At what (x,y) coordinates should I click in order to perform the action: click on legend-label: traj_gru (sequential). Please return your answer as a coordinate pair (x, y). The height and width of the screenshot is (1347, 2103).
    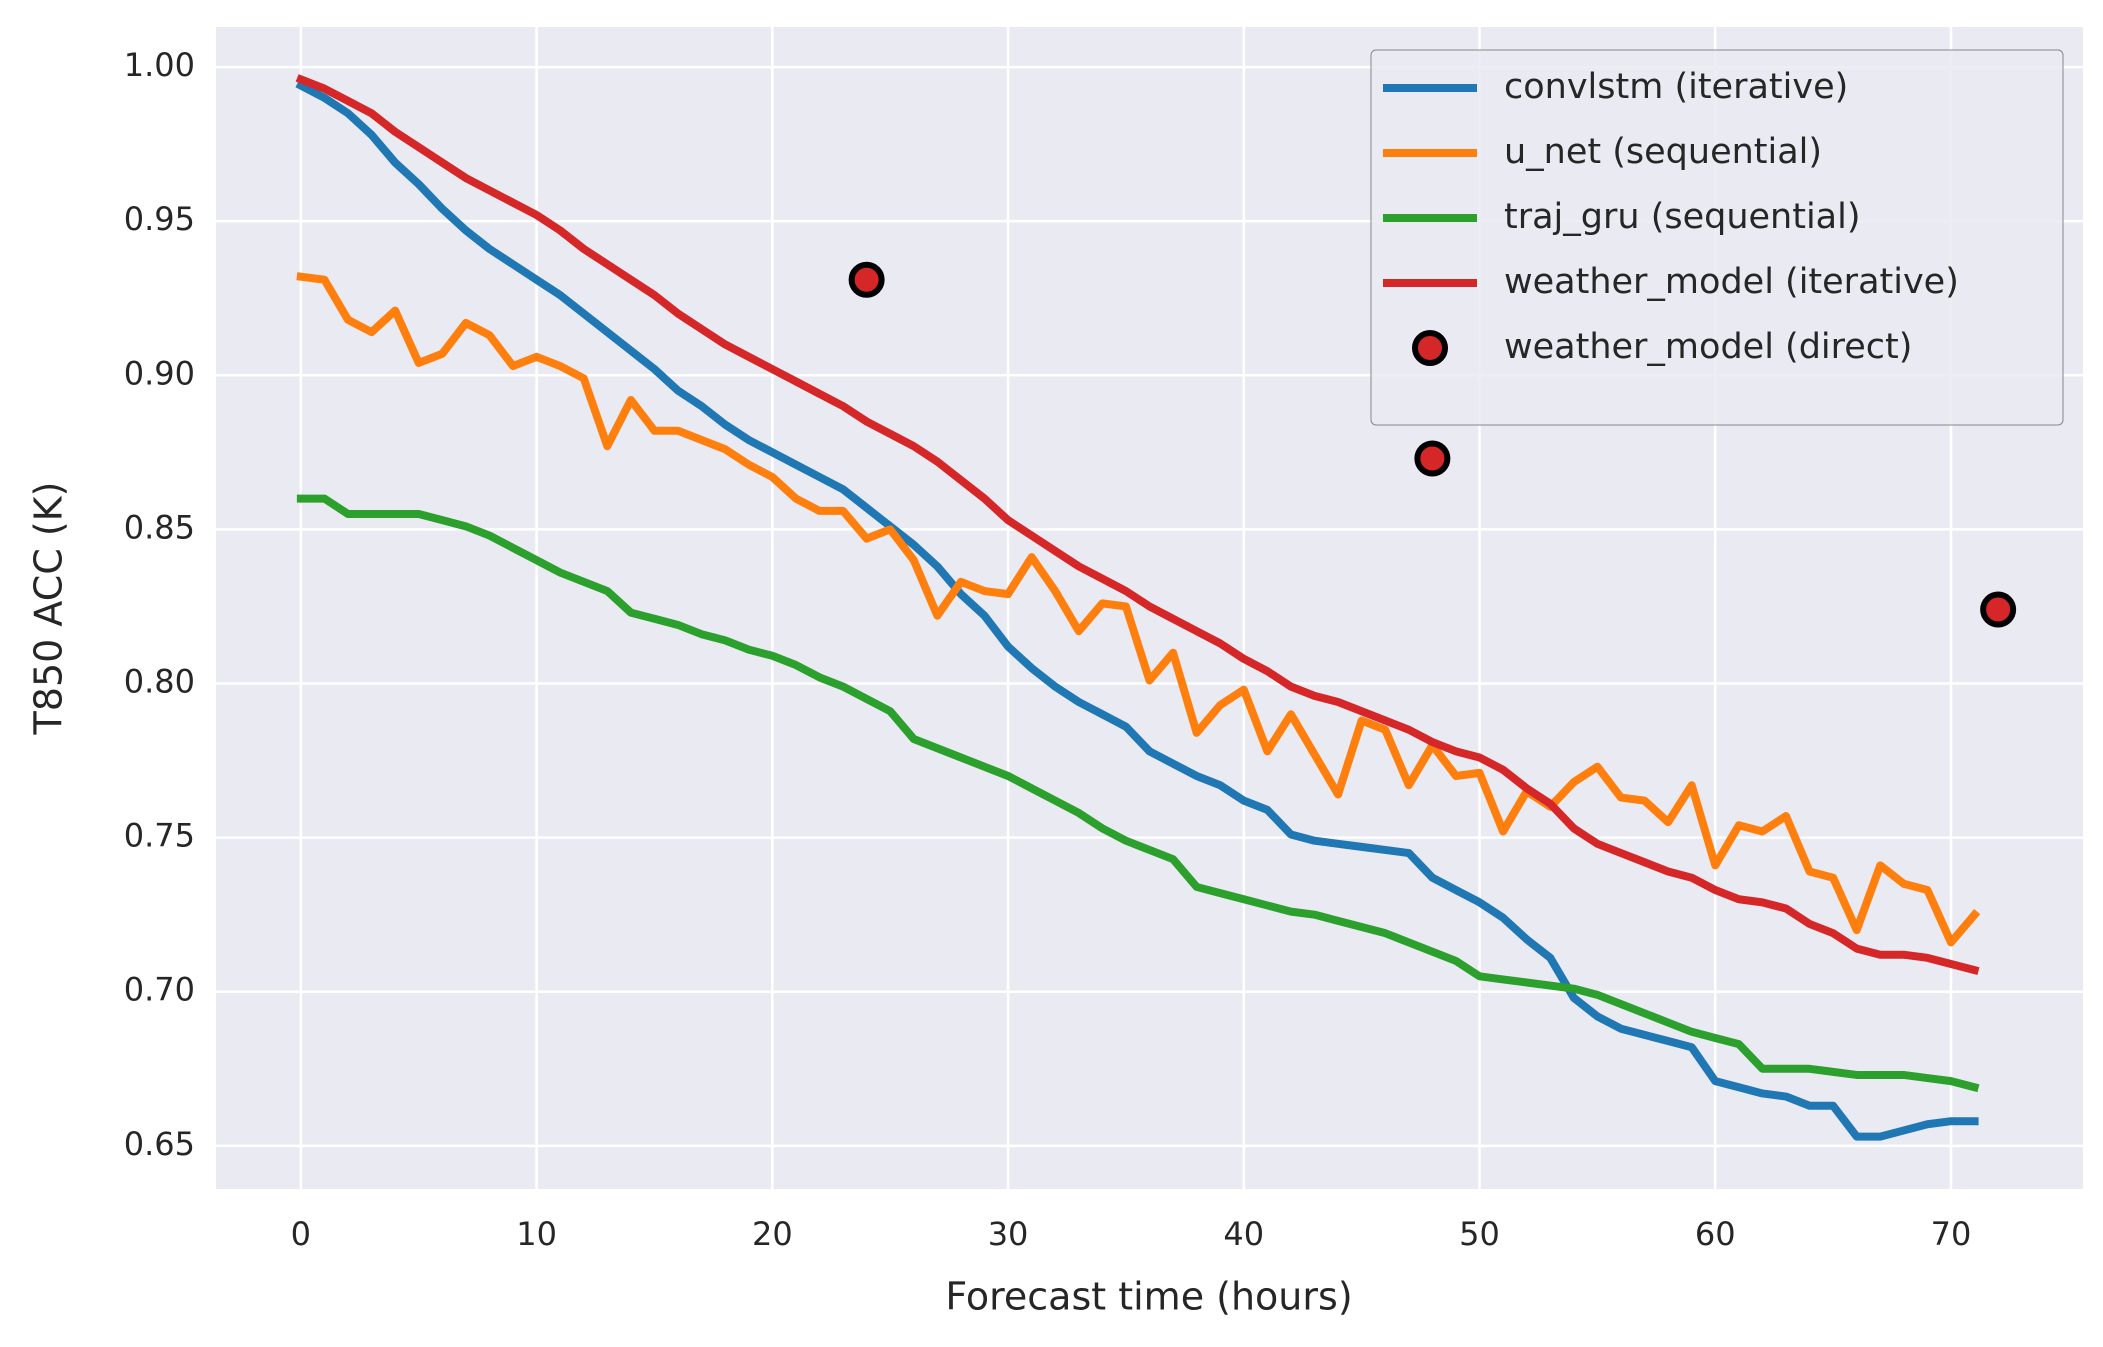
    Looking at the image, I should click on (1682, 217).